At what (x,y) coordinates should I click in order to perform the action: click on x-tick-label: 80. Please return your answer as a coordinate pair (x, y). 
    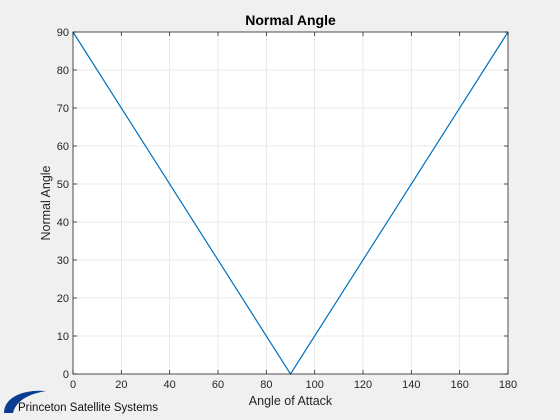
    Looking at the image, I should click on (266, 385).